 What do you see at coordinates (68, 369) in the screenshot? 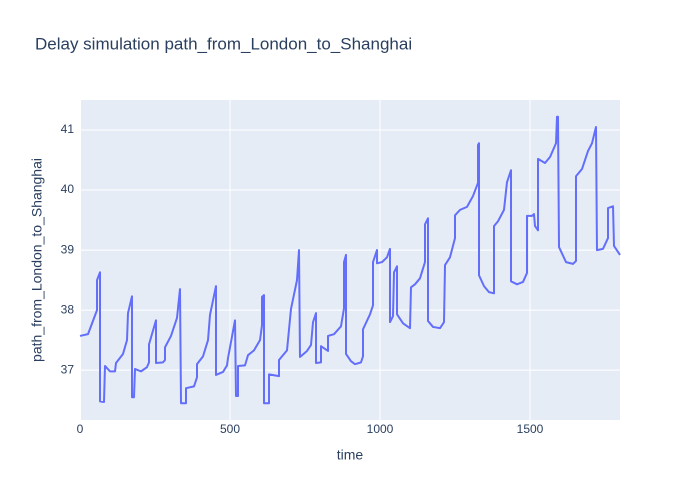
I see `y-tick-label: 37` at bounding box center [68, 369].